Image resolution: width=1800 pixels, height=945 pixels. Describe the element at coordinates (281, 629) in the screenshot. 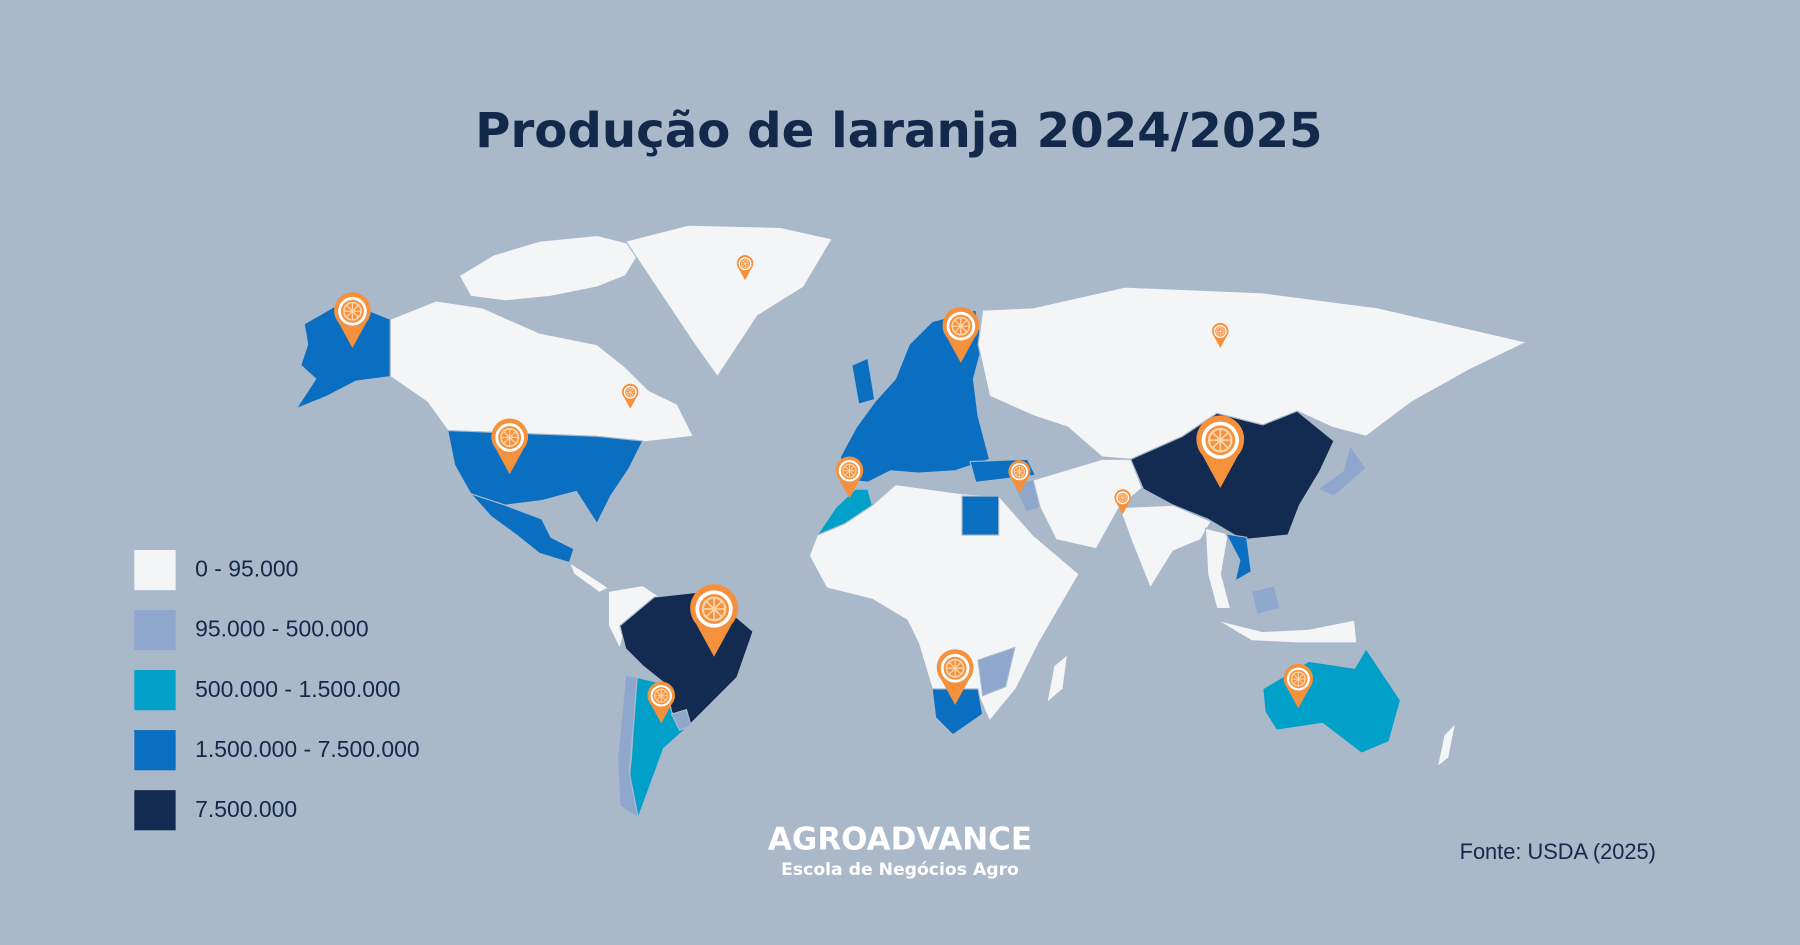

I see `legend-label: 95.000 - 500.000` at that location.